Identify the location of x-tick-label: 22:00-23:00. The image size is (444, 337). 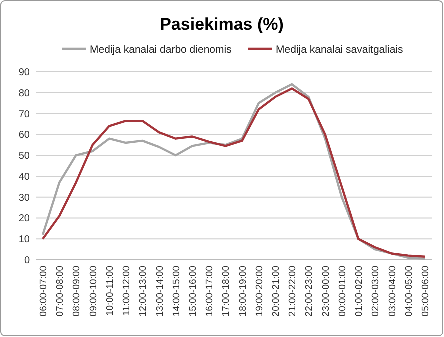
(310, 291).